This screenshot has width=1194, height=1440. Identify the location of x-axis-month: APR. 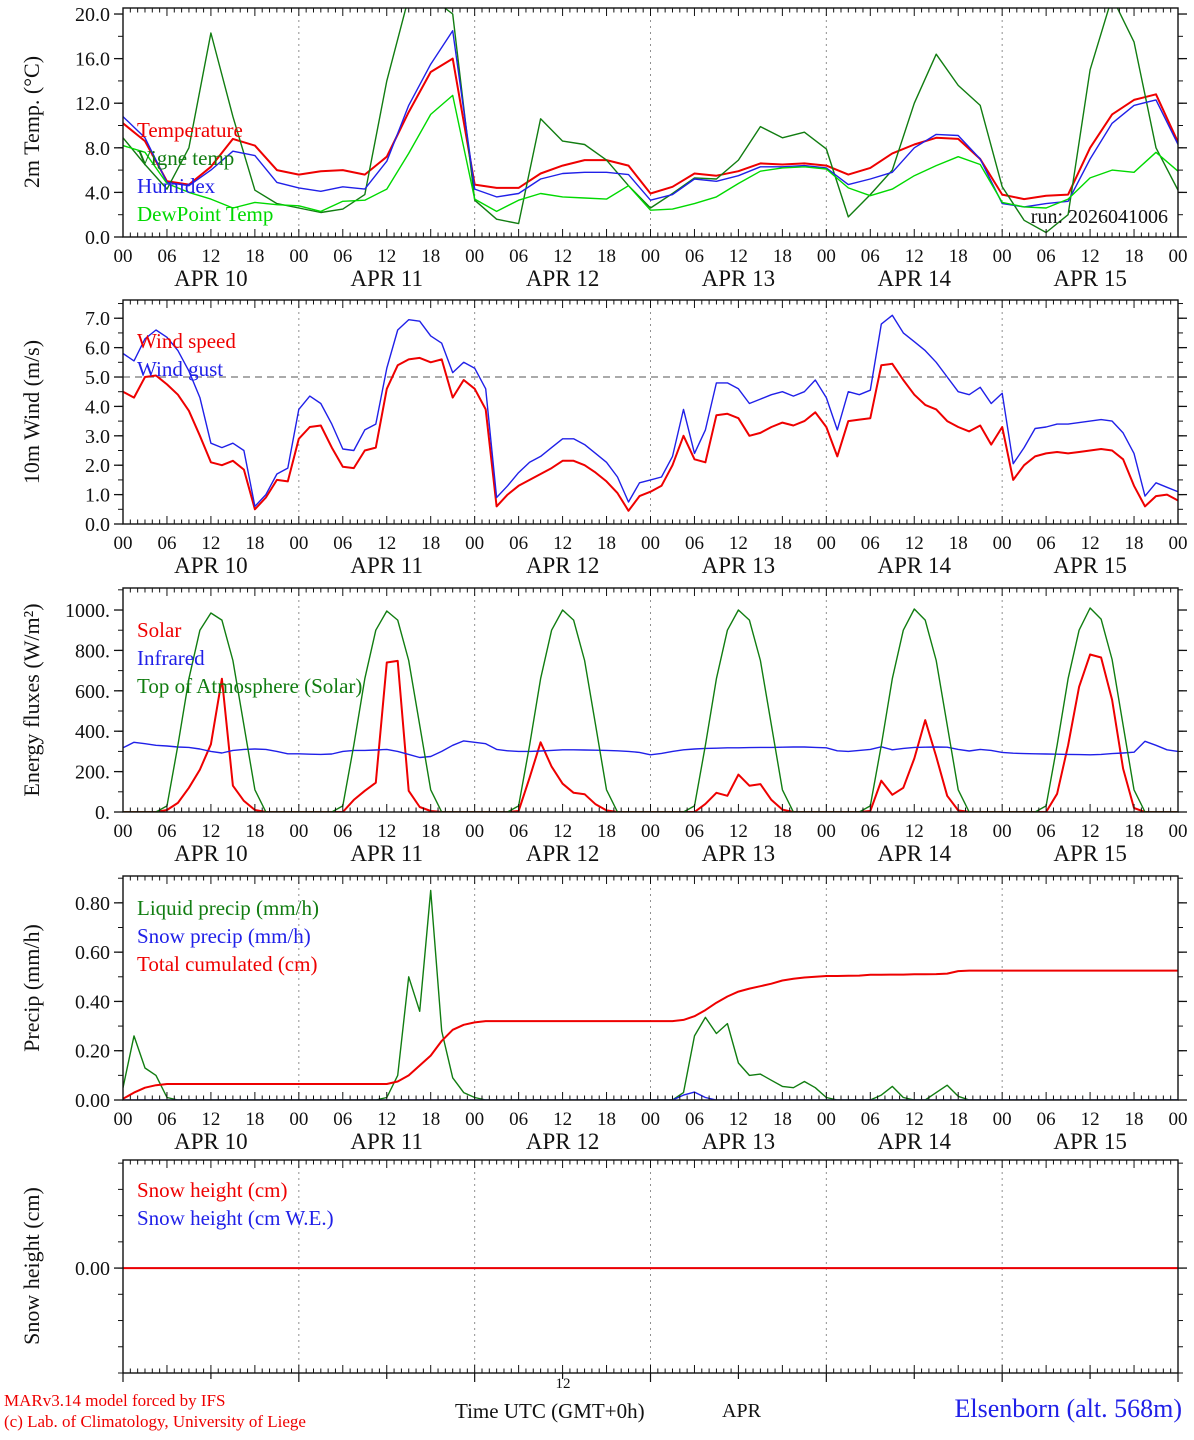
(741, 1411).